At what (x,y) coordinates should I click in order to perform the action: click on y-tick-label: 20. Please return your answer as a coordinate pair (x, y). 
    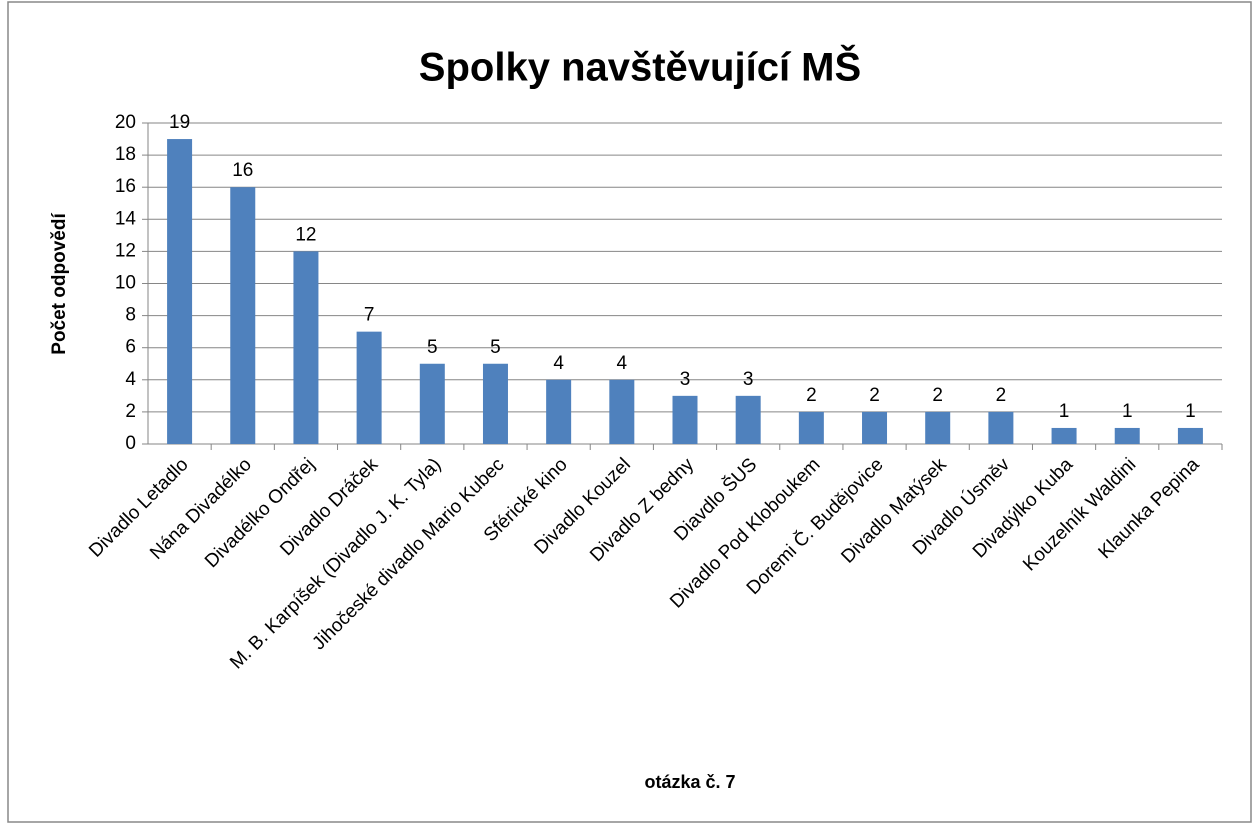
    Looking at the image, I should click on (125, 122).